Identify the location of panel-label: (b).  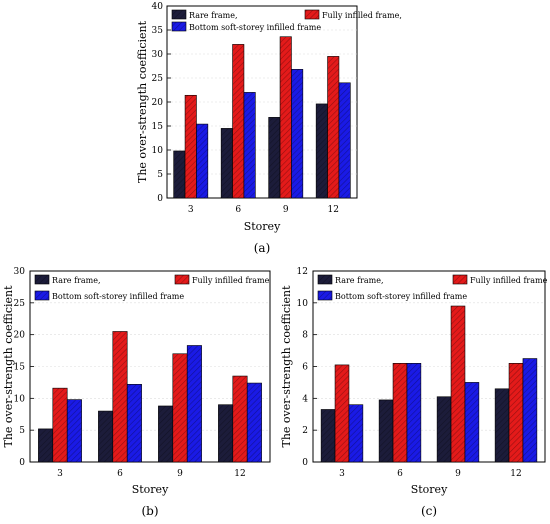
(149, 511).